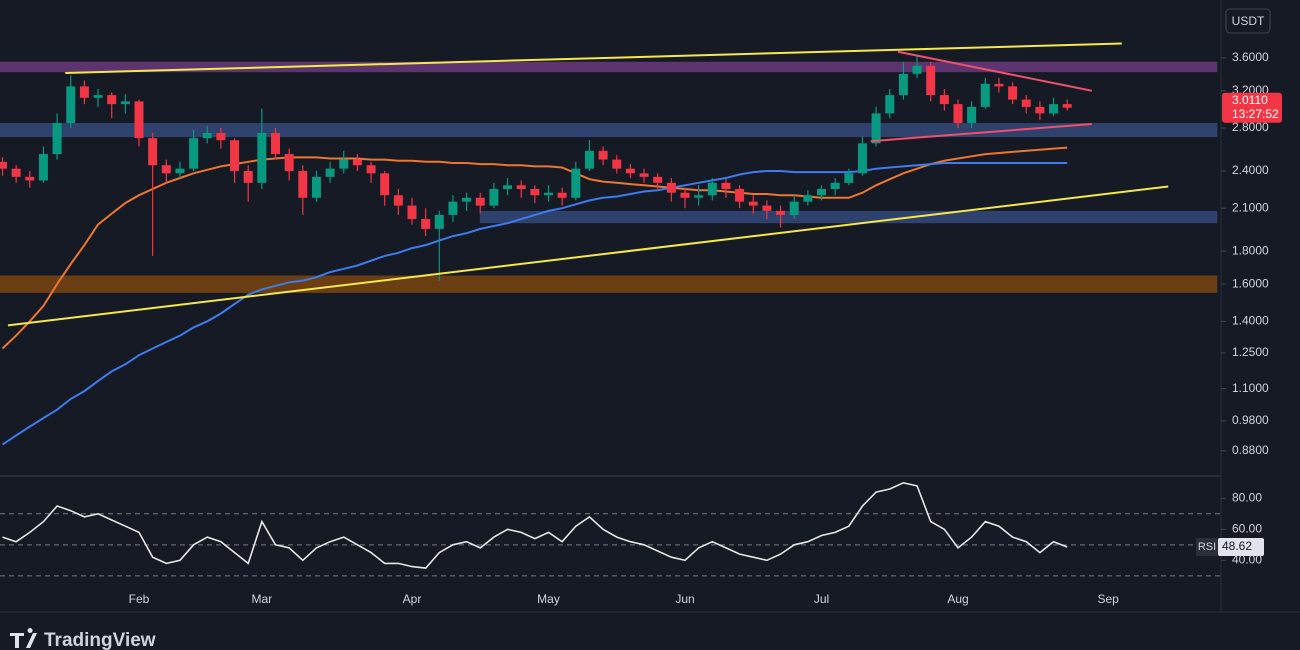 The width and height of the screenshot is (1300, 650). I want to click on x-tick-label: Apr, so click(412, 599).